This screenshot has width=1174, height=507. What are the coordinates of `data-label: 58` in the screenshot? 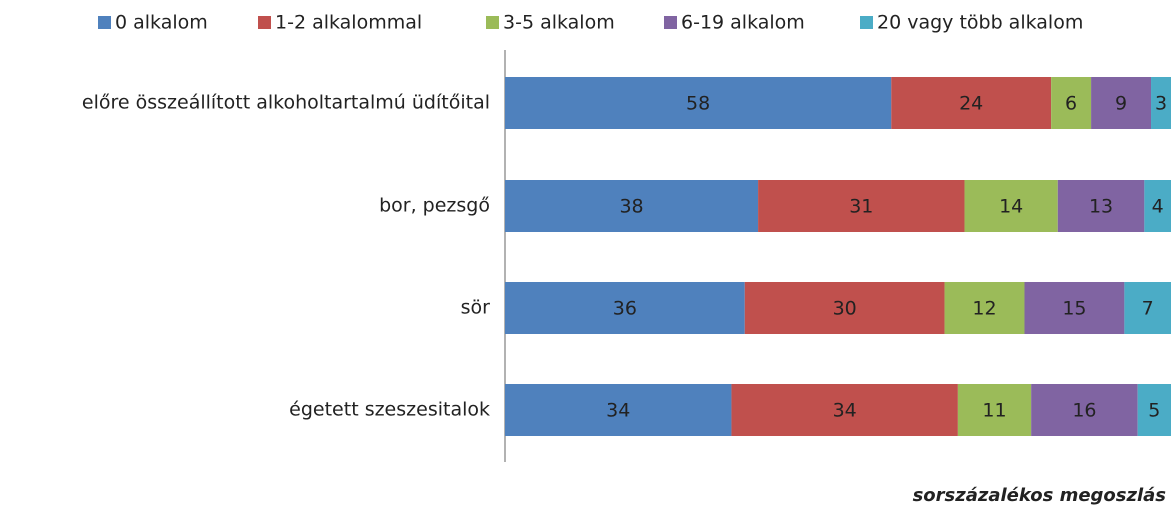 It's located at (698, 104).